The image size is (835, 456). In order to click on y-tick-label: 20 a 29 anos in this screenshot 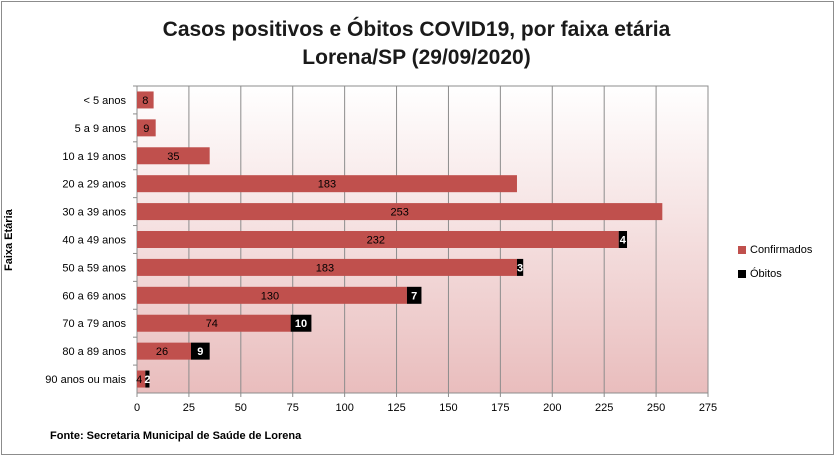, I will do `click(94, 185)`.